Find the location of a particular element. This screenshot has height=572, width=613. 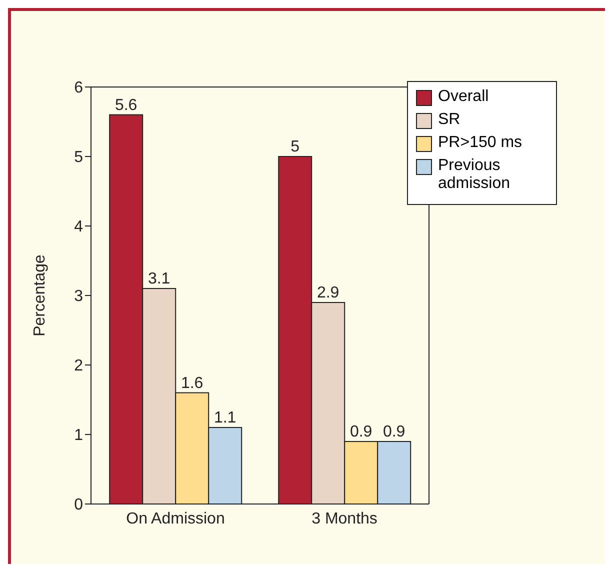

data-label: 2.9 is located at coordinates (328, 293).